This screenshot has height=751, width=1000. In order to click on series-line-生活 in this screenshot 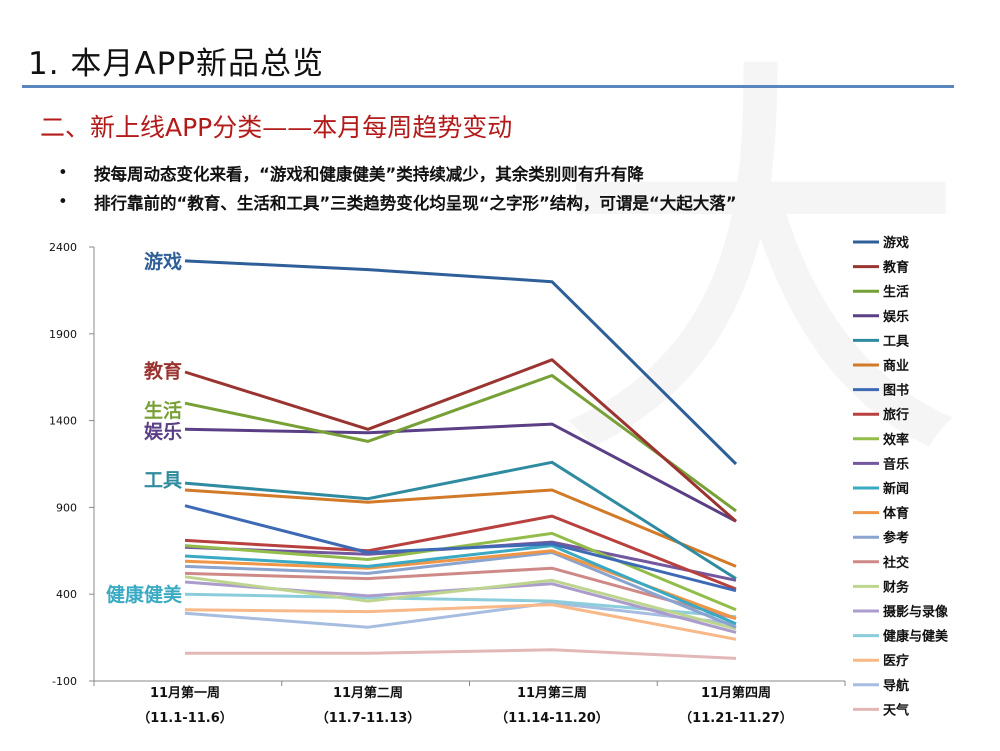, I will do `click(460, 443)`.